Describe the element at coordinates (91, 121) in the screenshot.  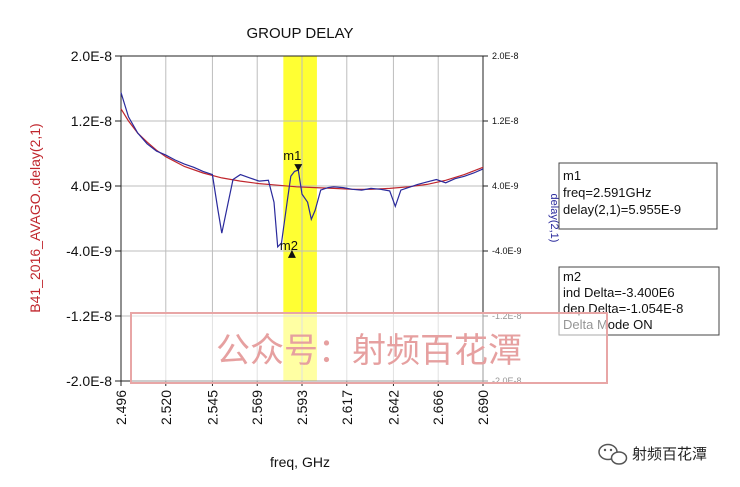
I see `y-tick-label-left: 1.2E-8` at that location.